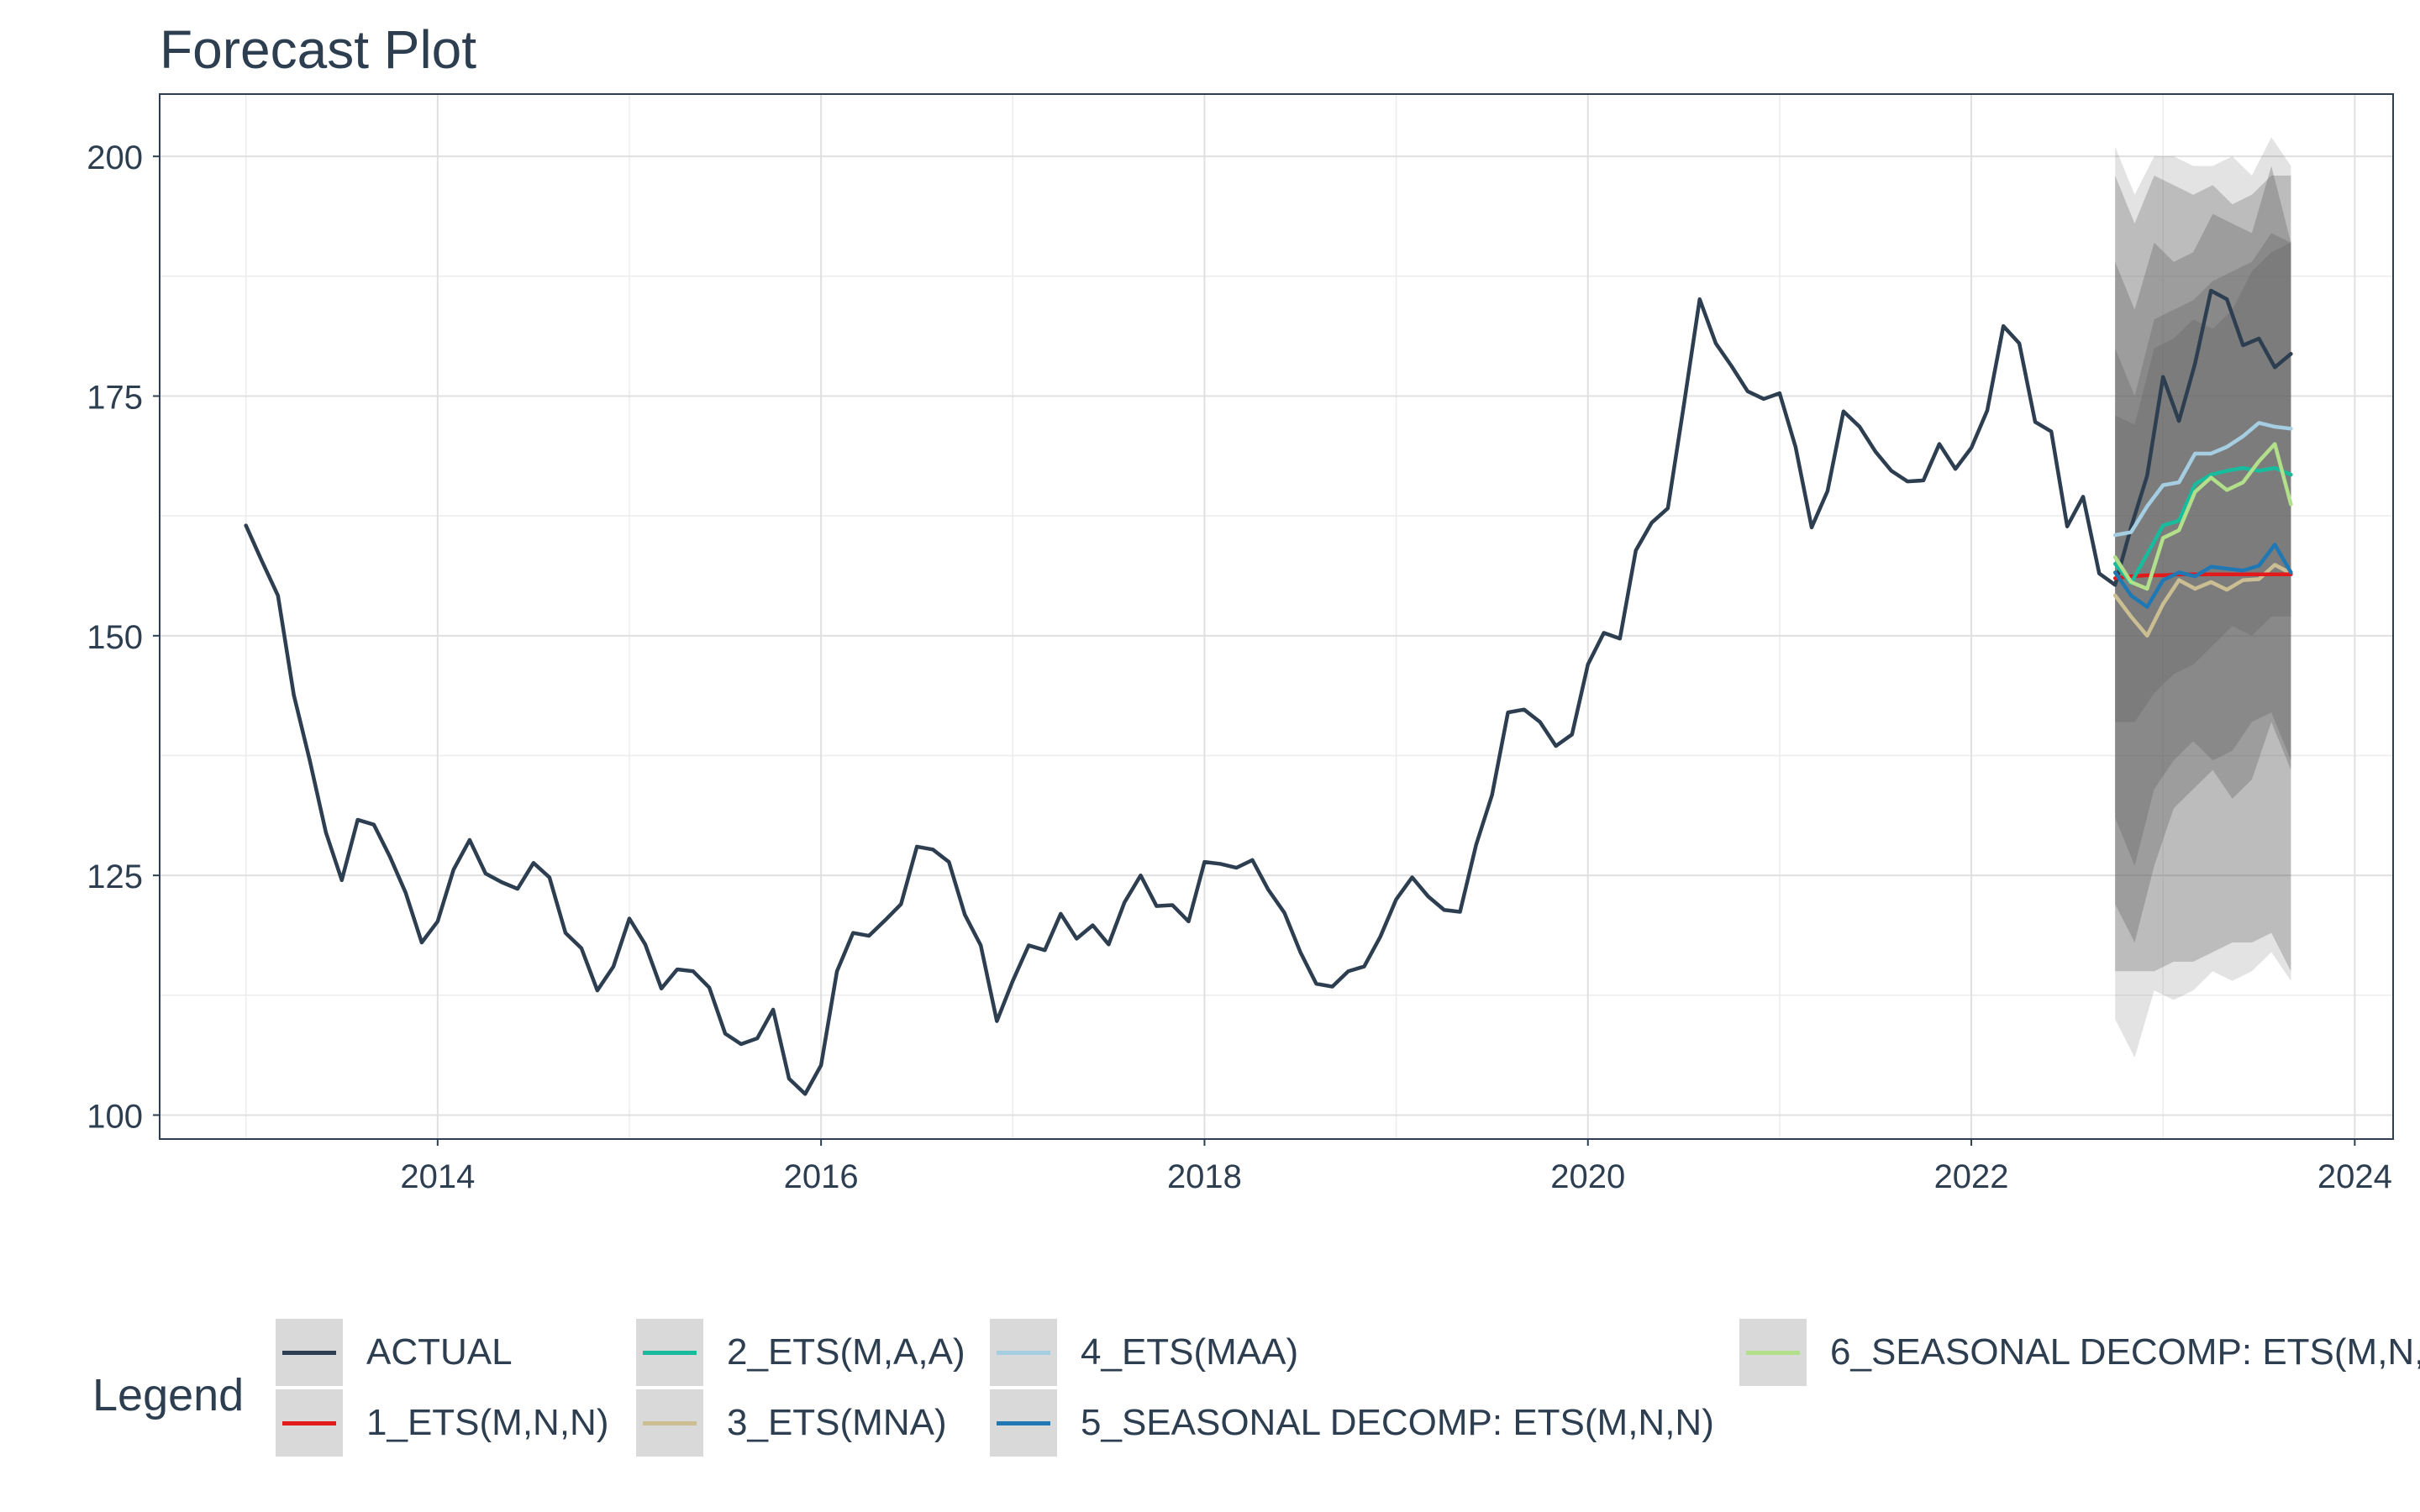  What do you see at coordinates (846, 1352) in the screenshot?
I see `legend-label: 2_ETS(M,A,A)` at bounding box center [846, 1352].